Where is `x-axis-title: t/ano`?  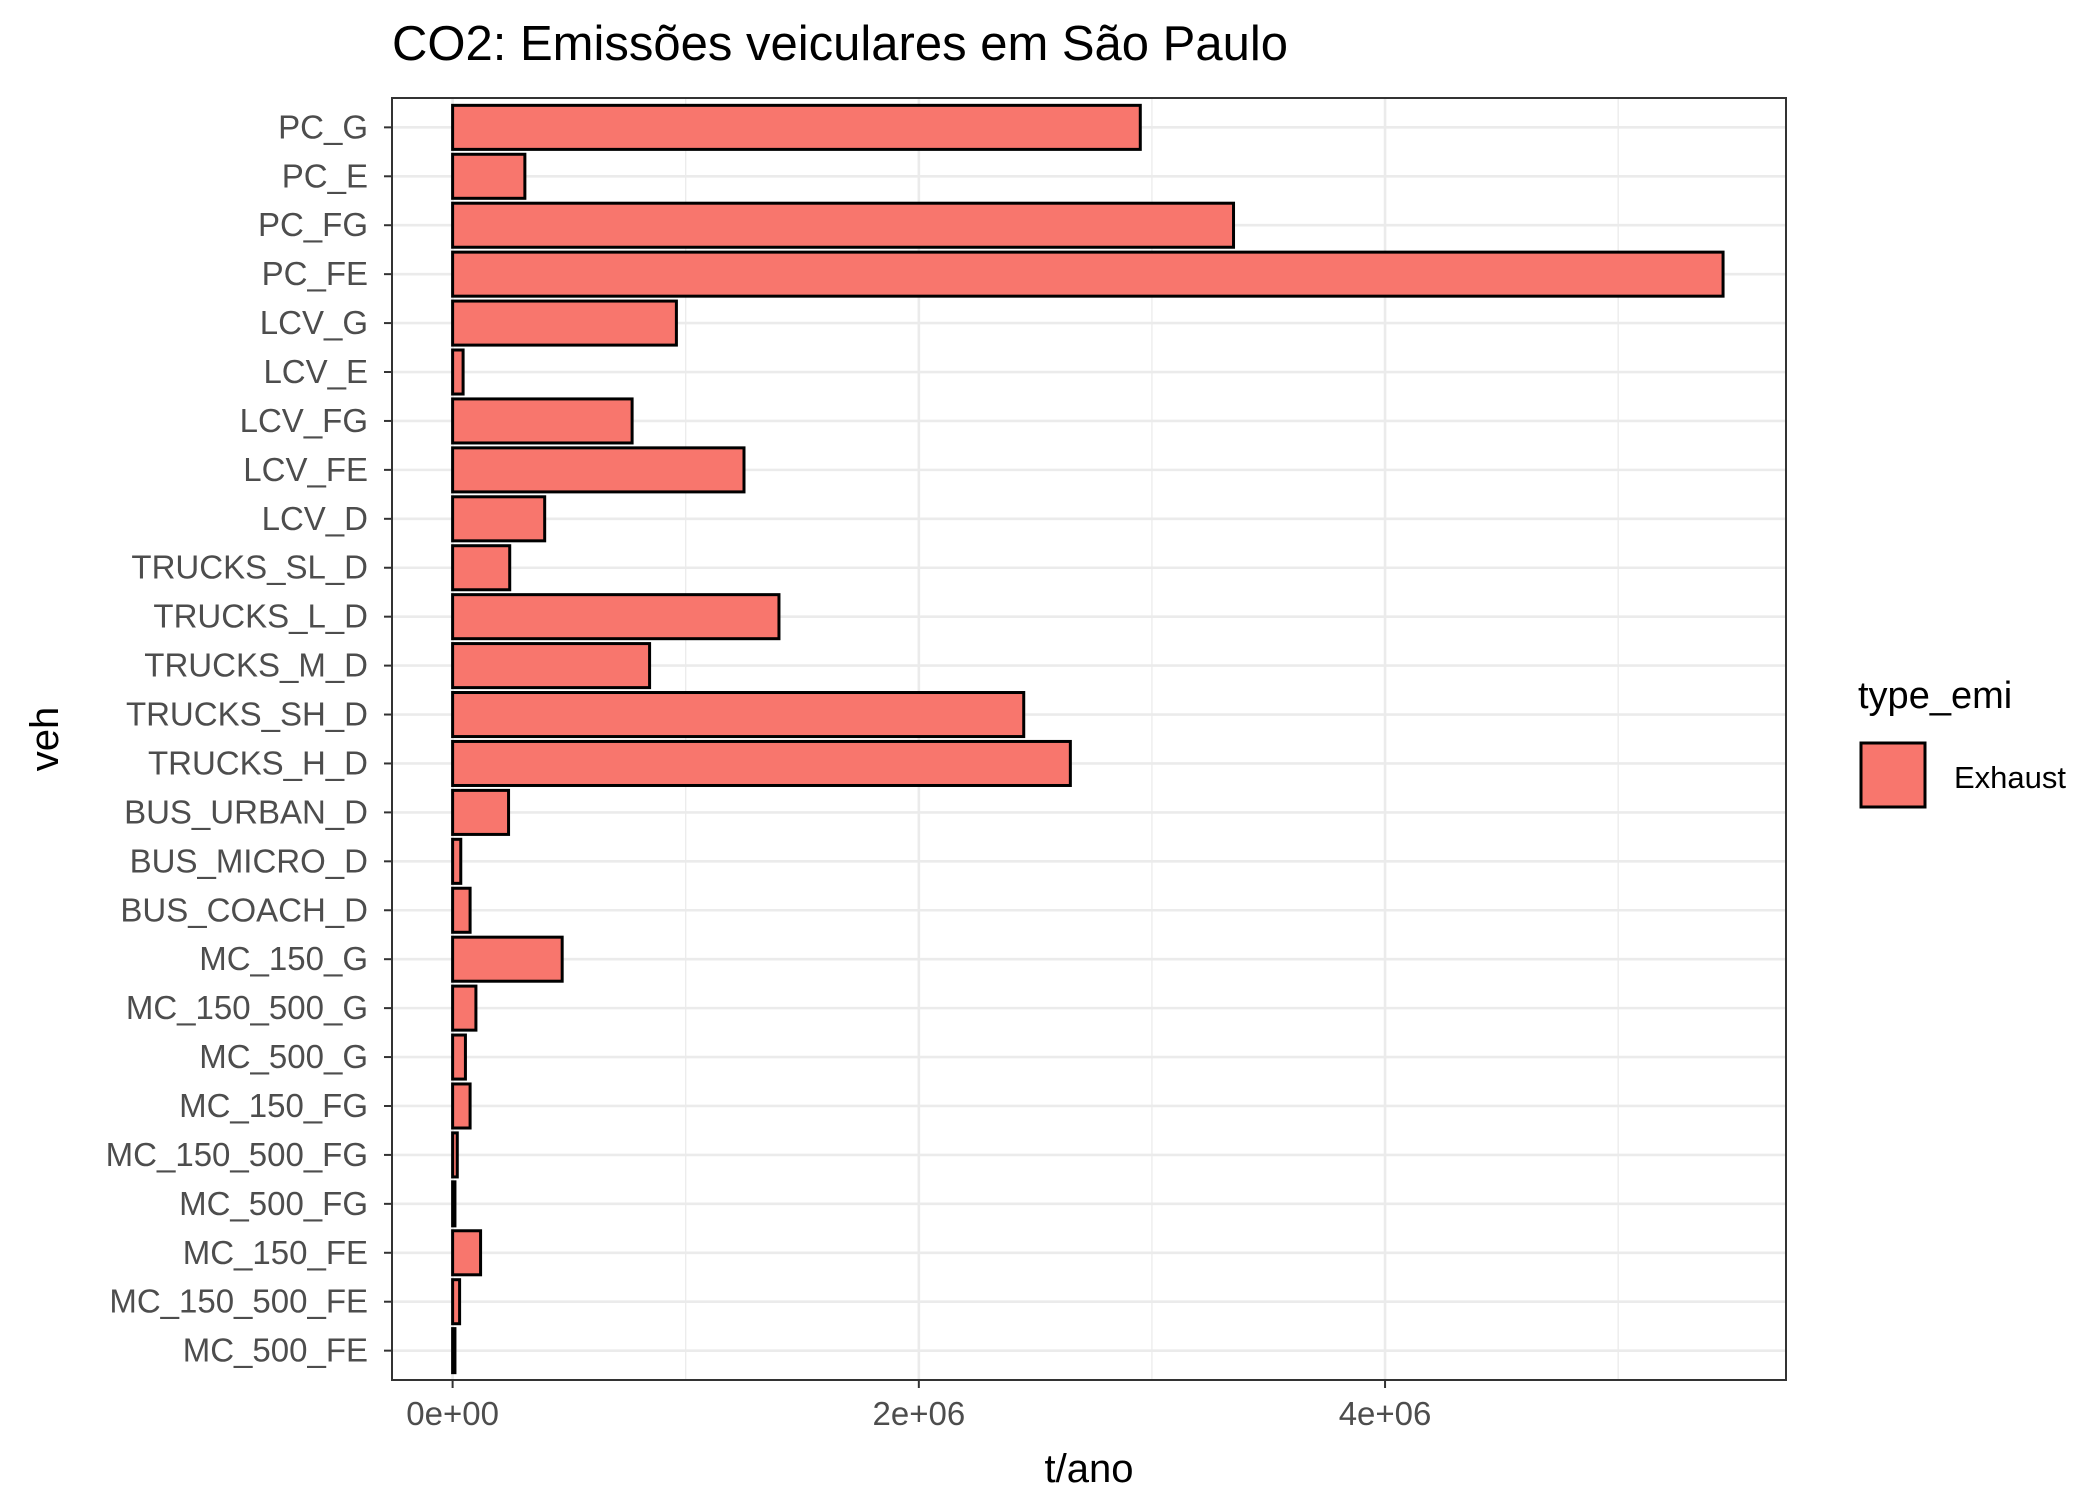 x-axis-title: t/ano is located at coordinates (1089, 1469).